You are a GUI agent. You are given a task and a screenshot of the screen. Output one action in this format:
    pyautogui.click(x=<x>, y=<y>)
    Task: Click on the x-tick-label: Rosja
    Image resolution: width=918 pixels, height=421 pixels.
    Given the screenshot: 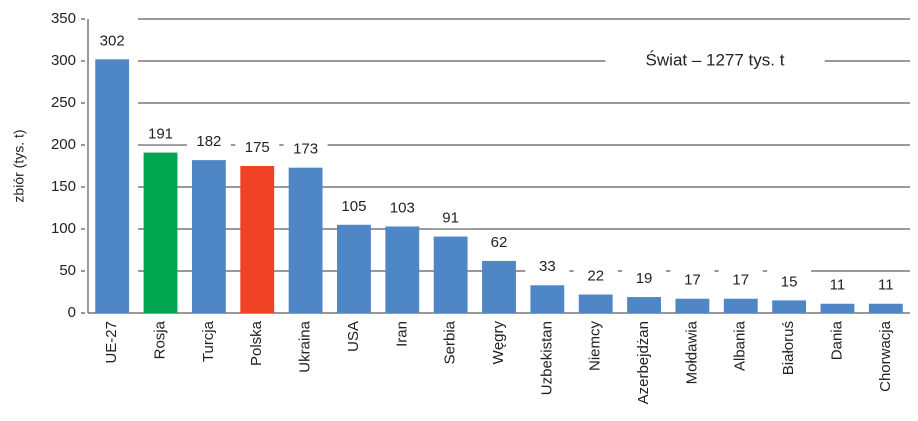 What is the action you would take?
    pyautogui.click(x=159, y=339)
    